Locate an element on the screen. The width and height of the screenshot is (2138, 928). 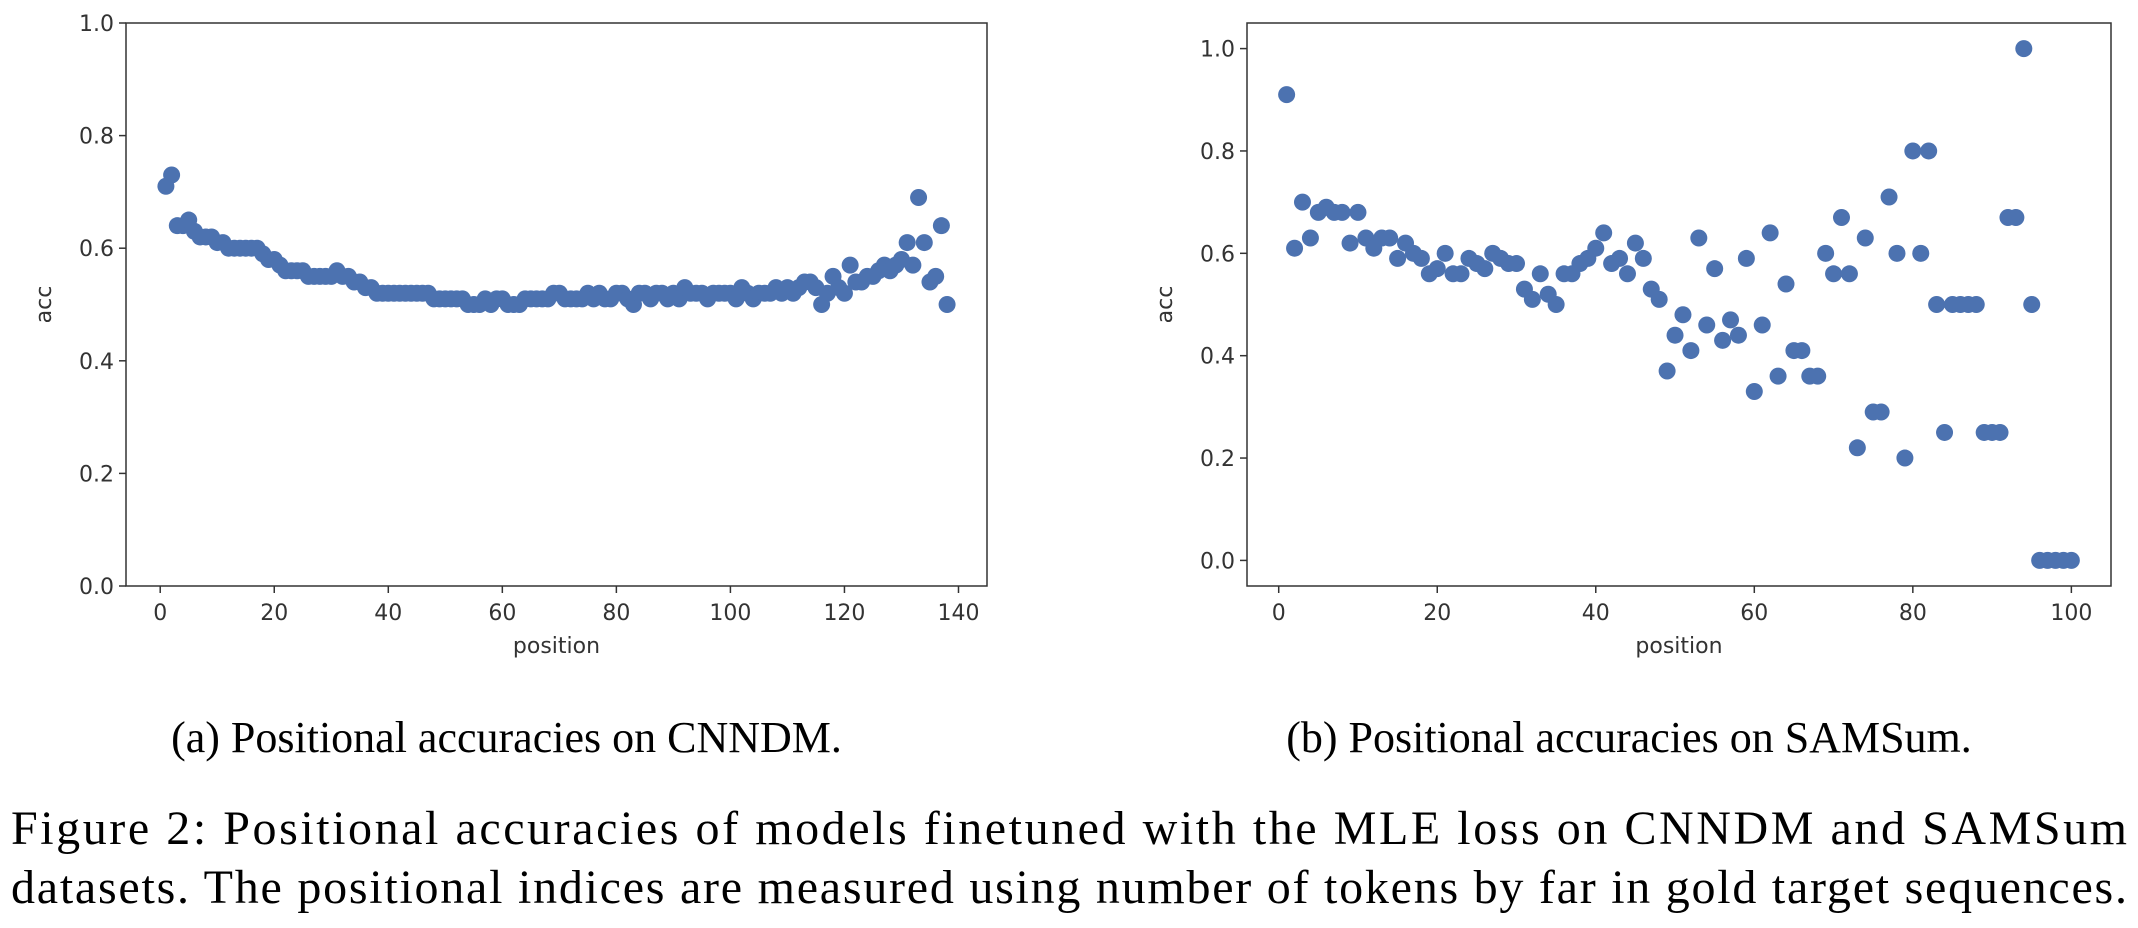
y-tick-label: 1.0 is located at coordinates (96, 24).